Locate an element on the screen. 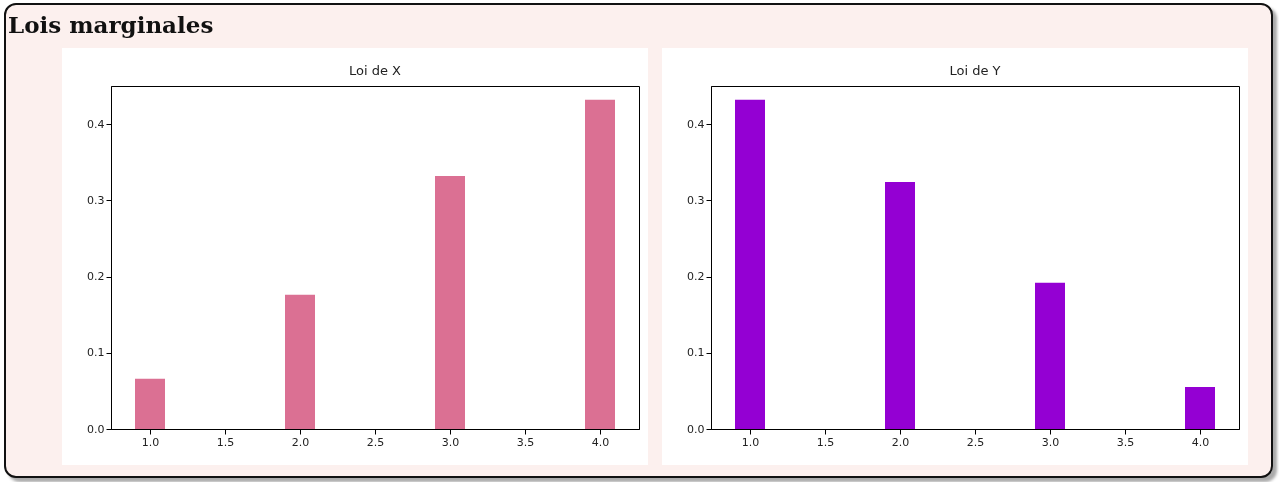  chart-title: Loi de X is located at coordinates (375, 70).